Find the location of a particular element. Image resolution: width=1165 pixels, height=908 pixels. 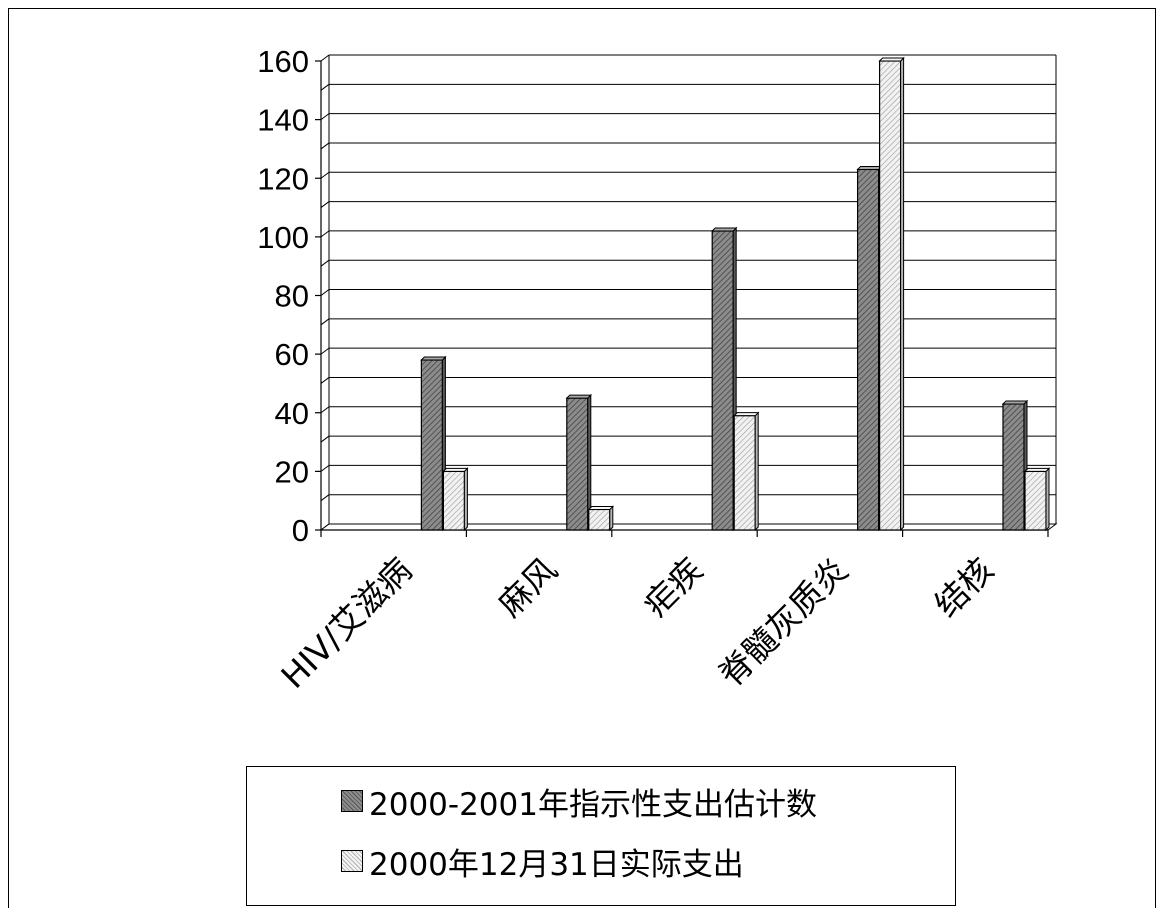

legend-label-series-1: 2000-2001年指示性支出估计数 is located at coordinates (593, 804).